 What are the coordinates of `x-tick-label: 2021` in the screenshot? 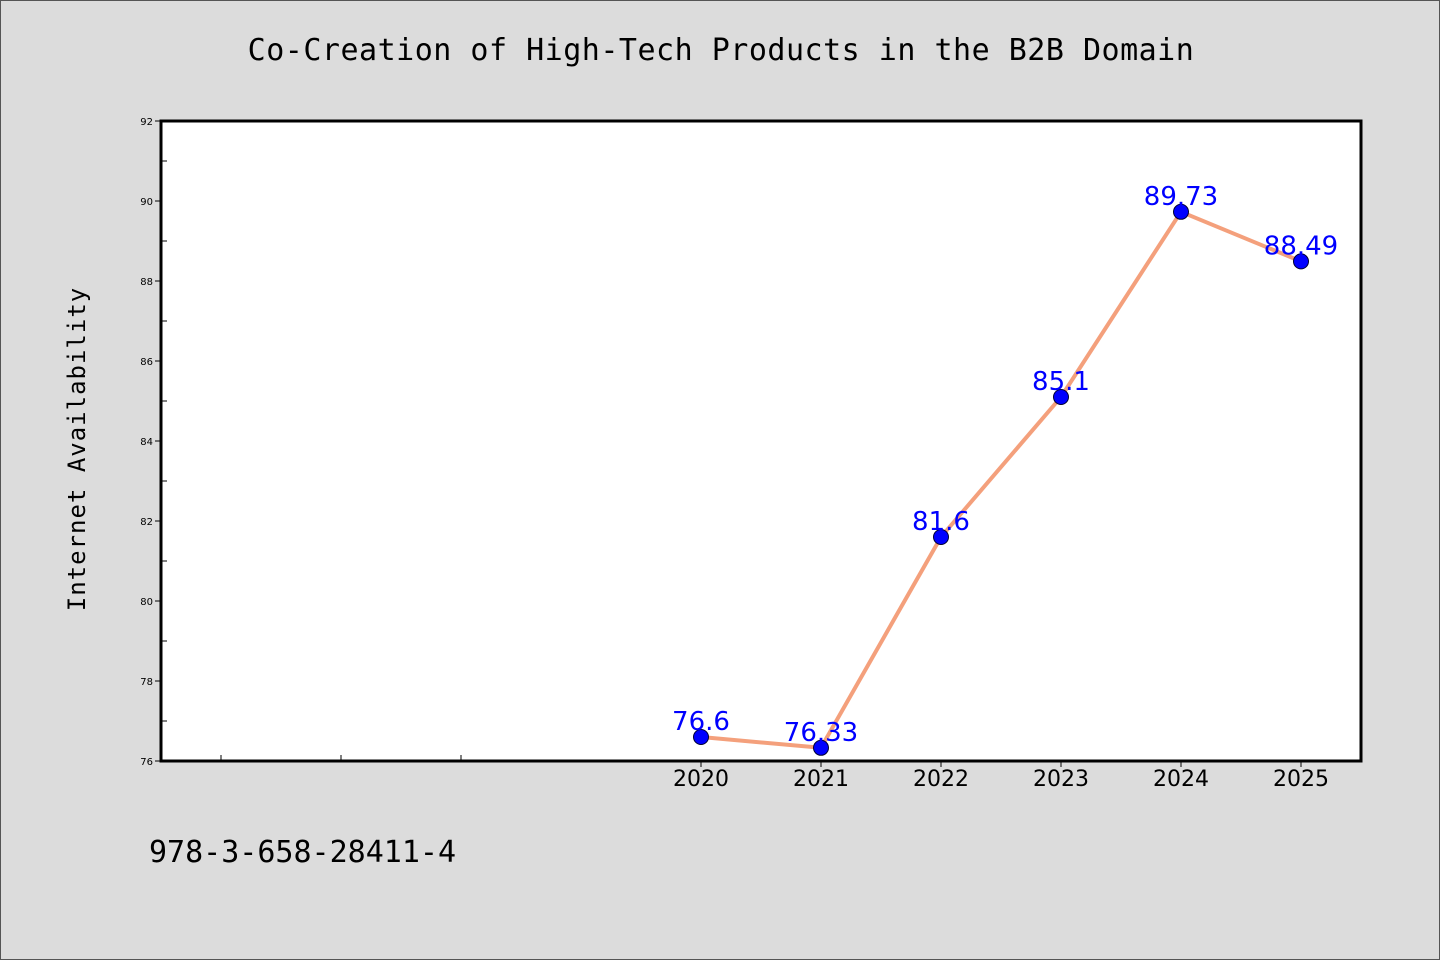 It's located at (821, 779).